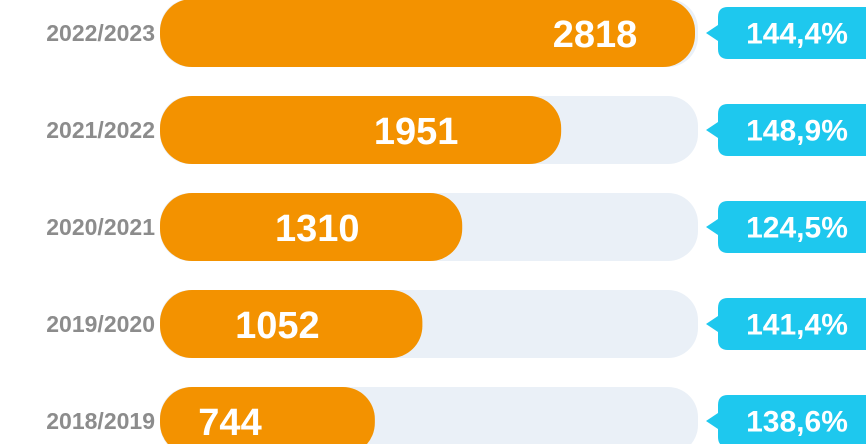 The image size is (866, 444). I want to click on bar-value-label: 2818, so click(595, 35).